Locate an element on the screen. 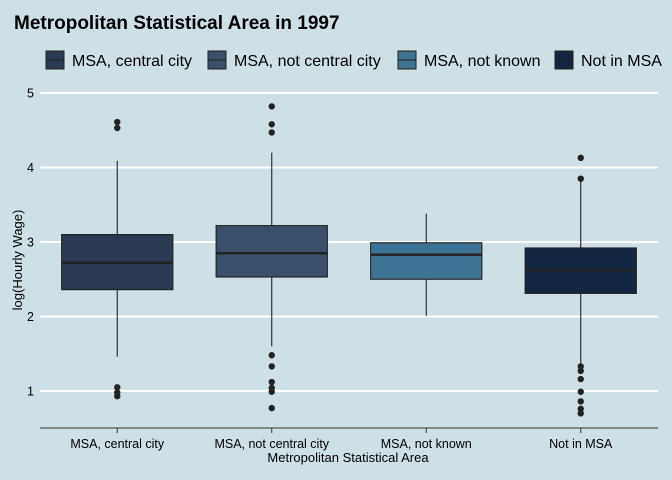  chart-title: Metropolitan Statistical Area in 1997 is located at coordinates (177, 23).